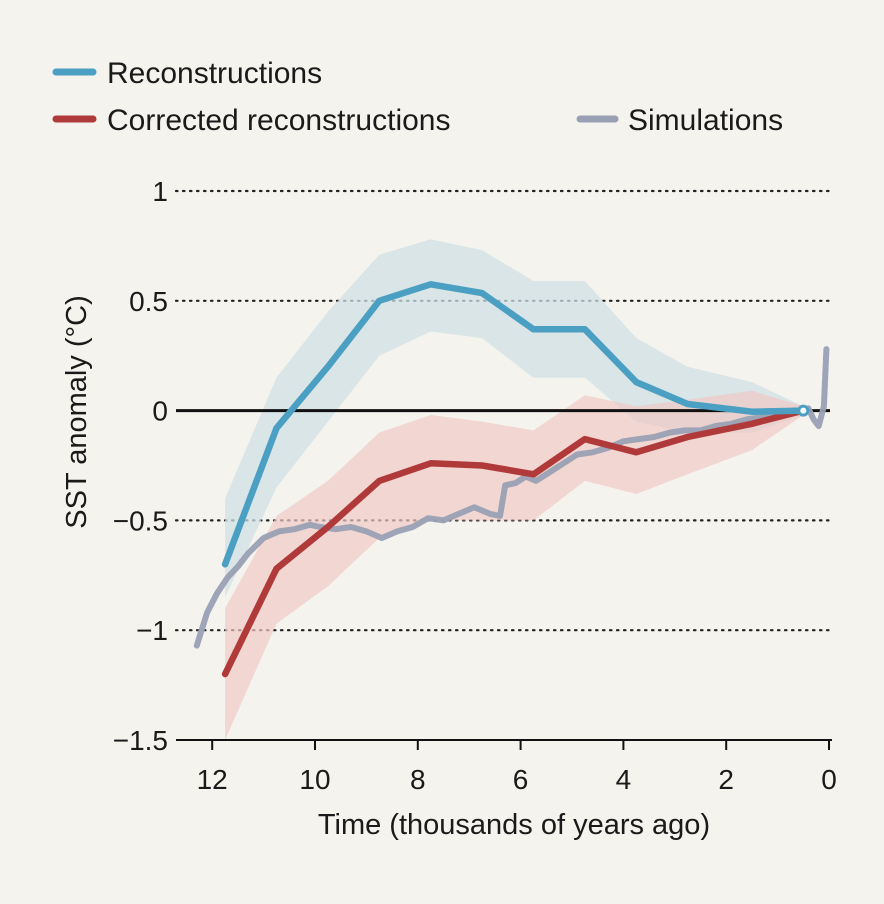 The width and height of the screenshot is (884, 904). Describe the element at coordinates (214, 73) in the screenshot. I see `legend-label-reconstructions: Reconstructions` at that location.